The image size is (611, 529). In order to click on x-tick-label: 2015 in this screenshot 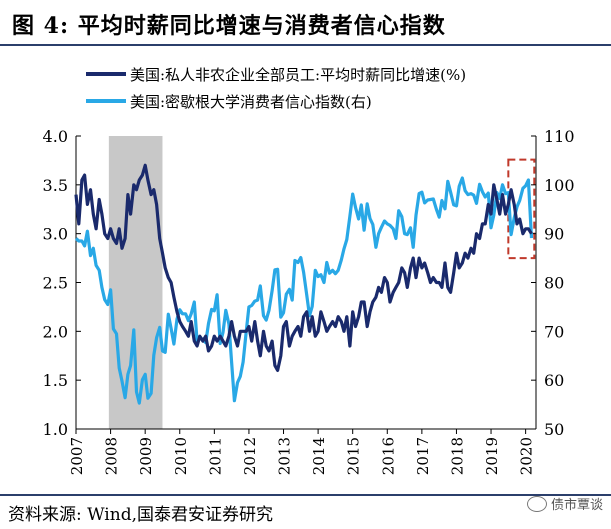, I will do `click(354, 456)`.